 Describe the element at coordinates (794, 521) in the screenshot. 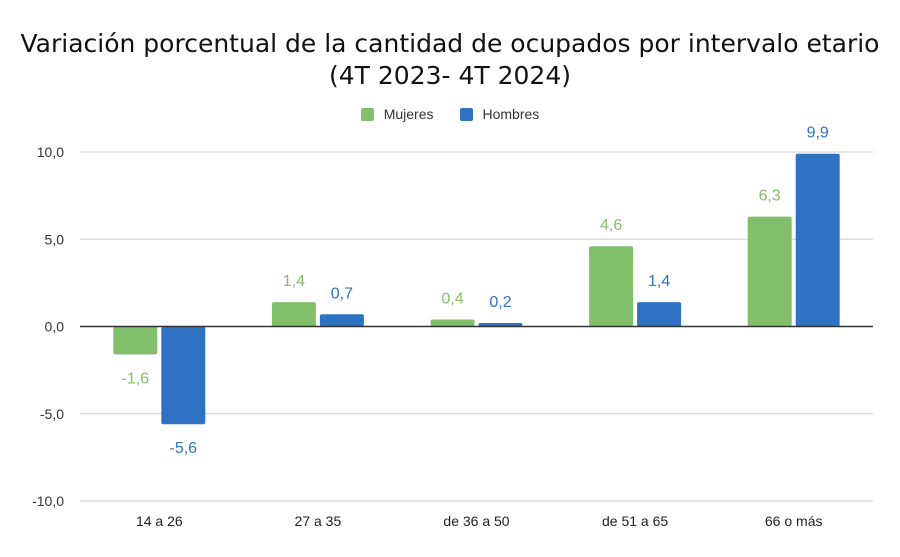

I see `x-tick-label: 66 o más` at that location.